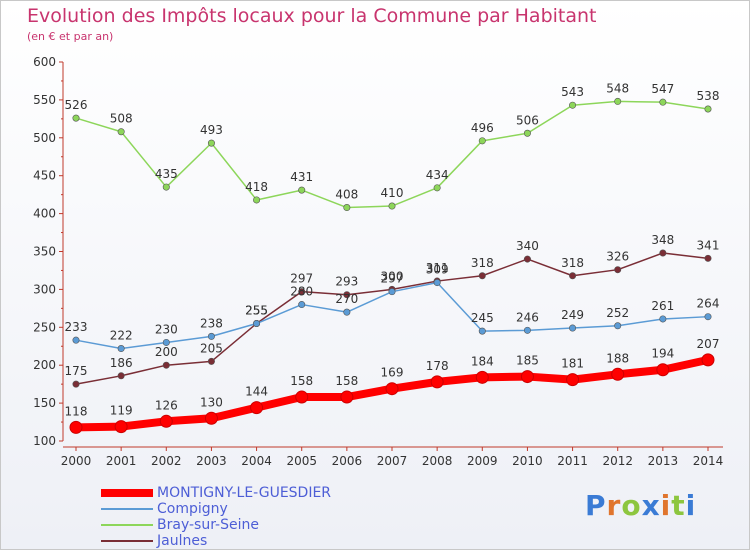 This screenshot has height=550, width=750. What do you see at coordinates (662, 306) in the screenshot?
I see `data-label: 261` at bounding box center [662, 306].